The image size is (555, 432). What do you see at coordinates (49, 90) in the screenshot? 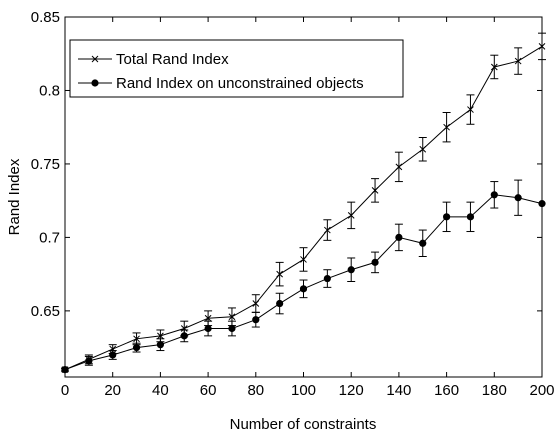
I see `y-tick-label: 0.8` at bounding box center [49, 90].